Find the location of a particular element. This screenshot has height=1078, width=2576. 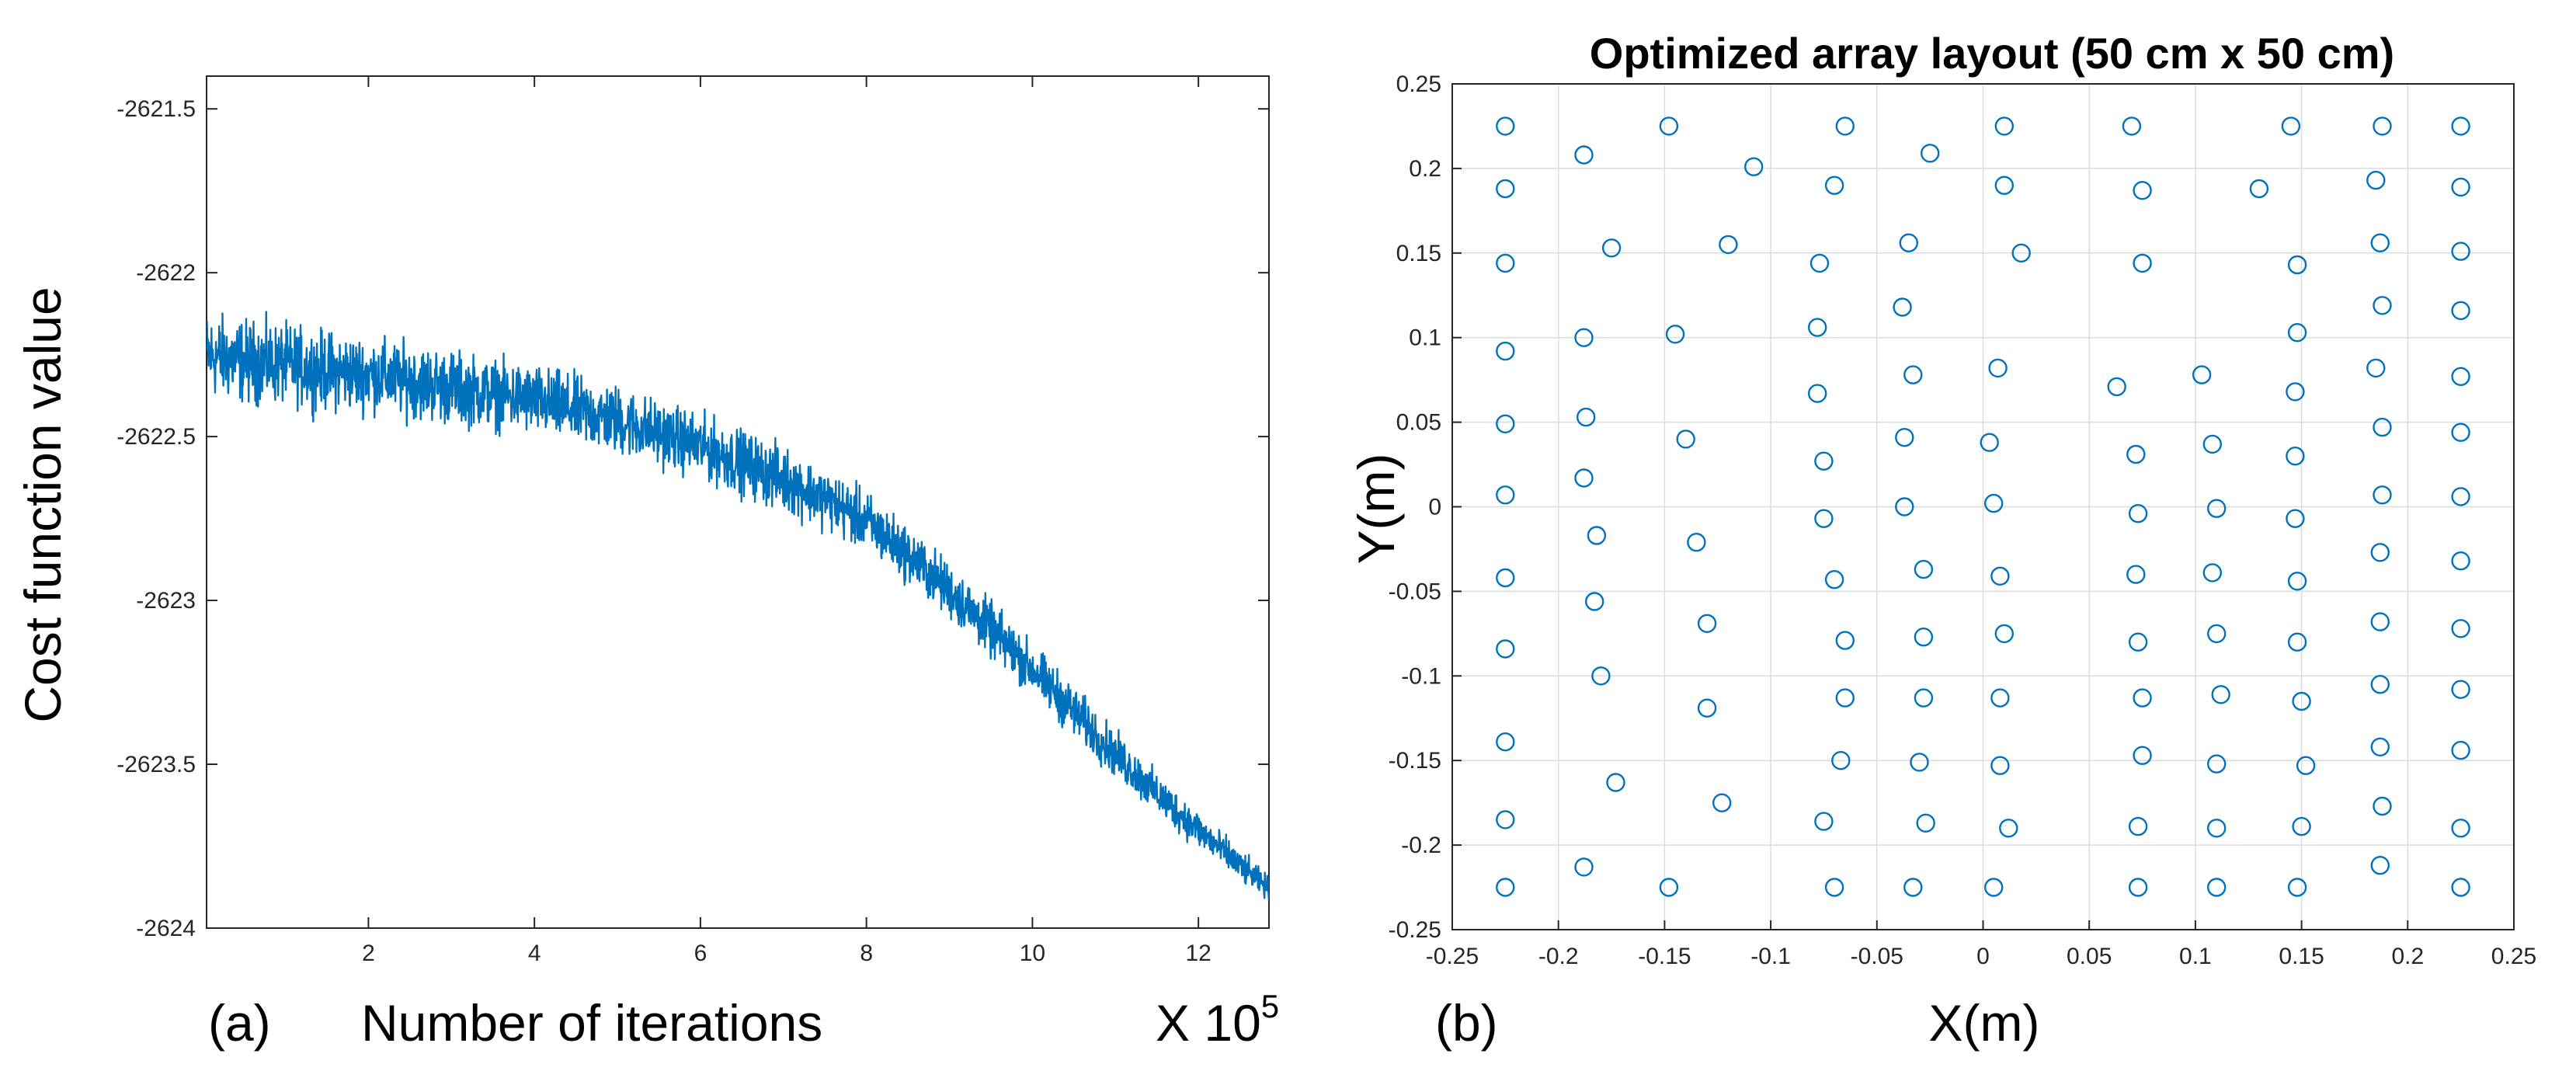

x-tick-label-b: -0.2 is located at coordinates (1558, 956).